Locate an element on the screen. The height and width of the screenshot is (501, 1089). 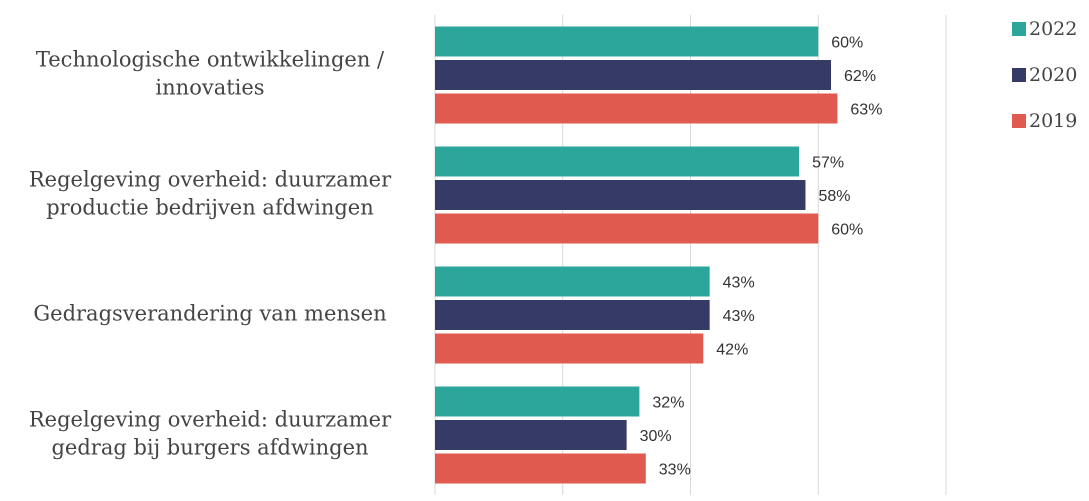
value-label: 62% is located at coordinates (860, 76).